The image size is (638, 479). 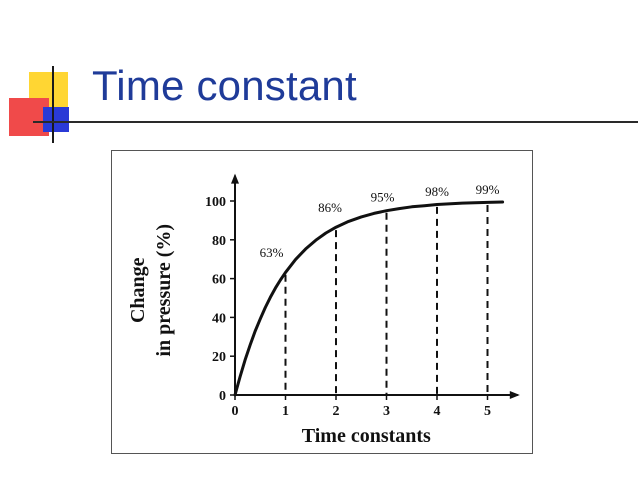 What do you see at coordinates (56, 119) in the screenshot?
I see `decor-blue-square` at bounding box center [56, 119].